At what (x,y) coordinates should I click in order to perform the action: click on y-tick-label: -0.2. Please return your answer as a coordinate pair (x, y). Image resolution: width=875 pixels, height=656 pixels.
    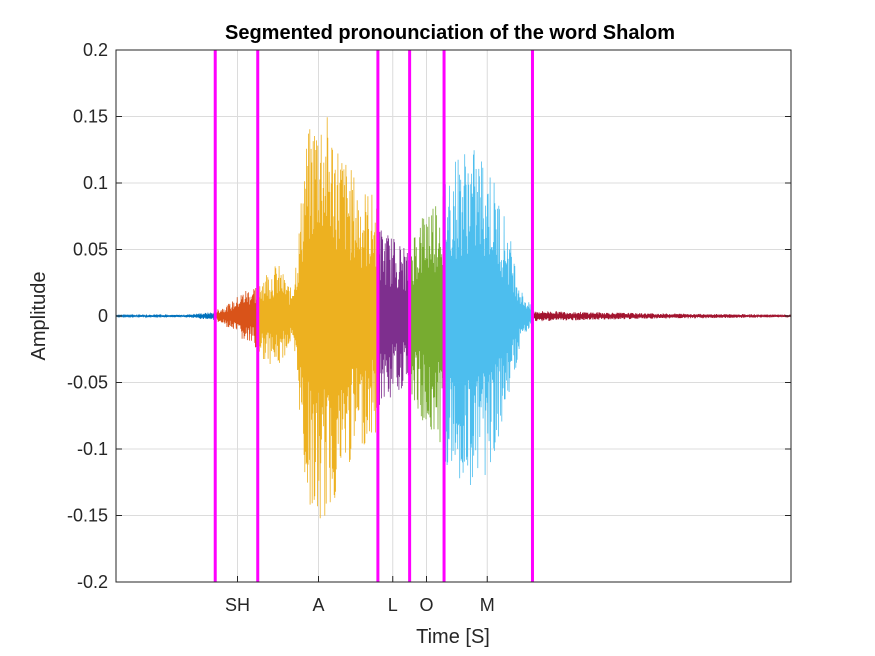
    Looking at the image, I should click on (92, 582).